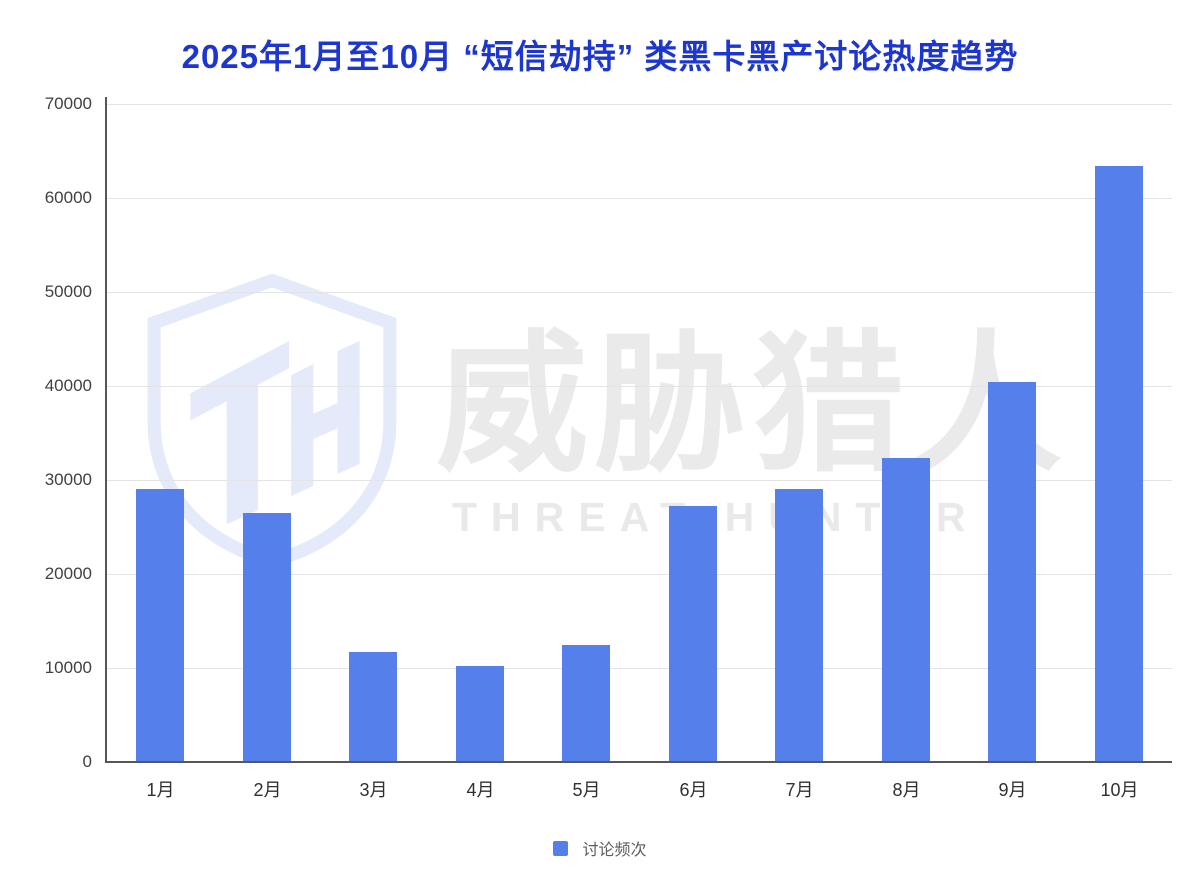 The width and height of the screenshot is (1200, 878). Describe the element at coordinates (586, 790) in the screenshot. I see `x-tick-label: 5月` at that location.